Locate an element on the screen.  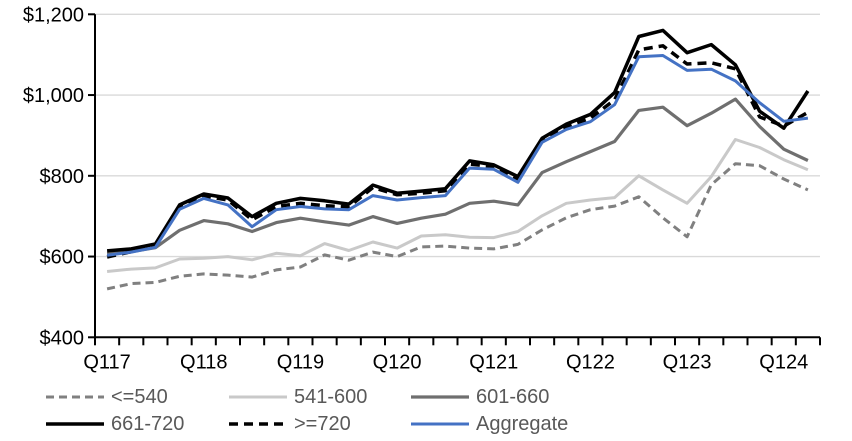
y-axis-label: $1,200 is located at coordinates (53, 15).